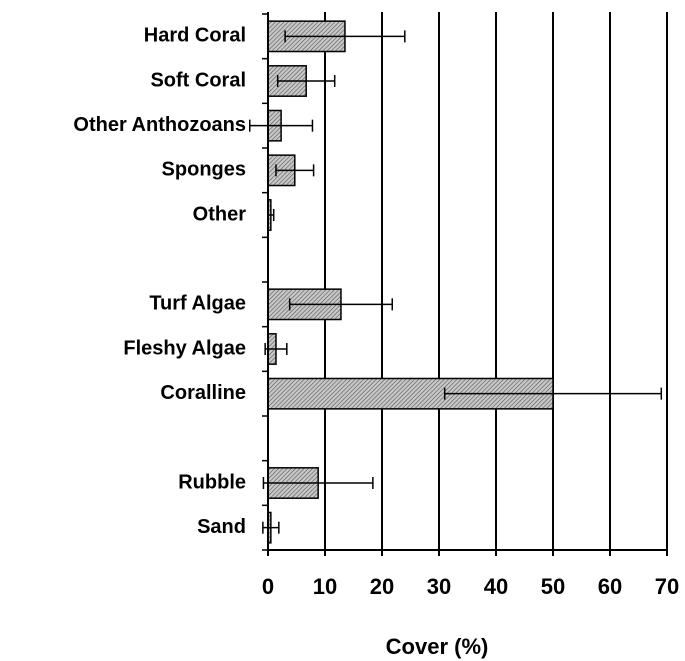 This screenshot has width=685, height=661. What do you see at coordinates (197, 304) in the screenshot?
I see `y-tick-label: Turf Algae` at bounding box center [197, 304].